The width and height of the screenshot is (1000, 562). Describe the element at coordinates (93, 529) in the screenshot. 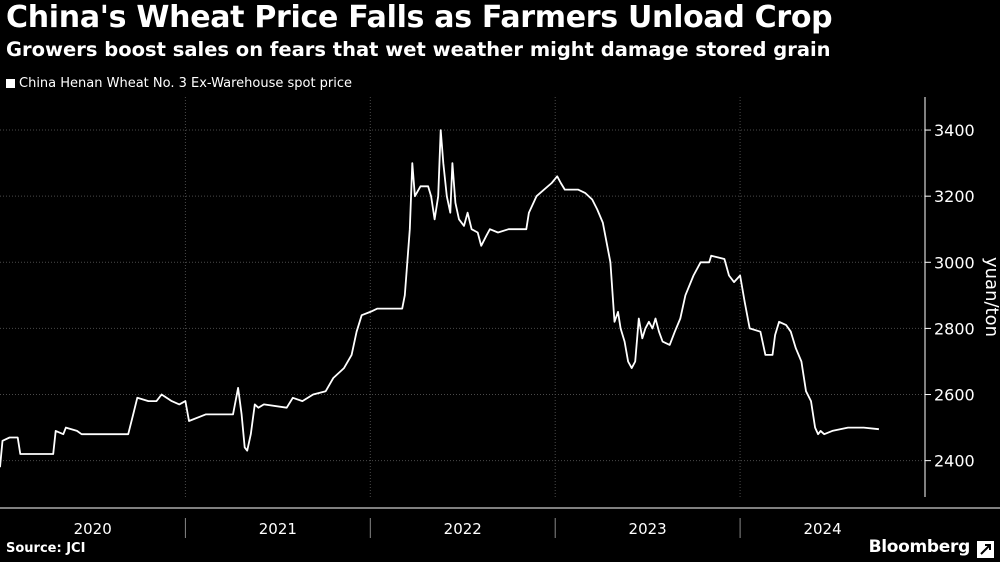

I see `x-tick-label: 2020` at that location.